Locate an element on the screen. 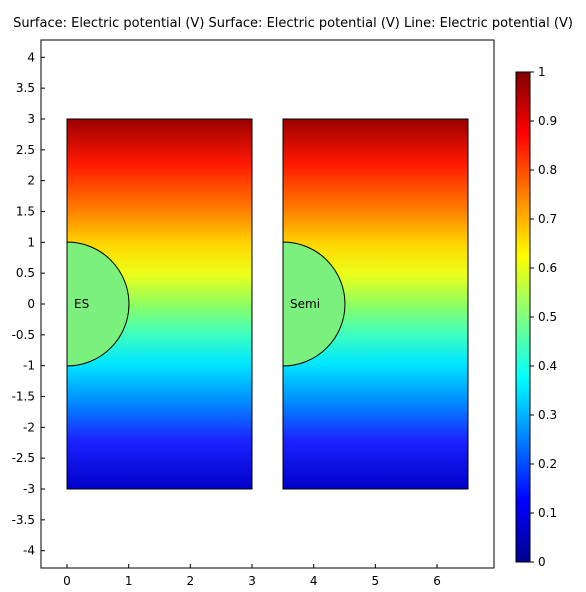 The height and width of the screenshot is (592, 586). x-tick-label: 2 is located at coordinates (191, 581).